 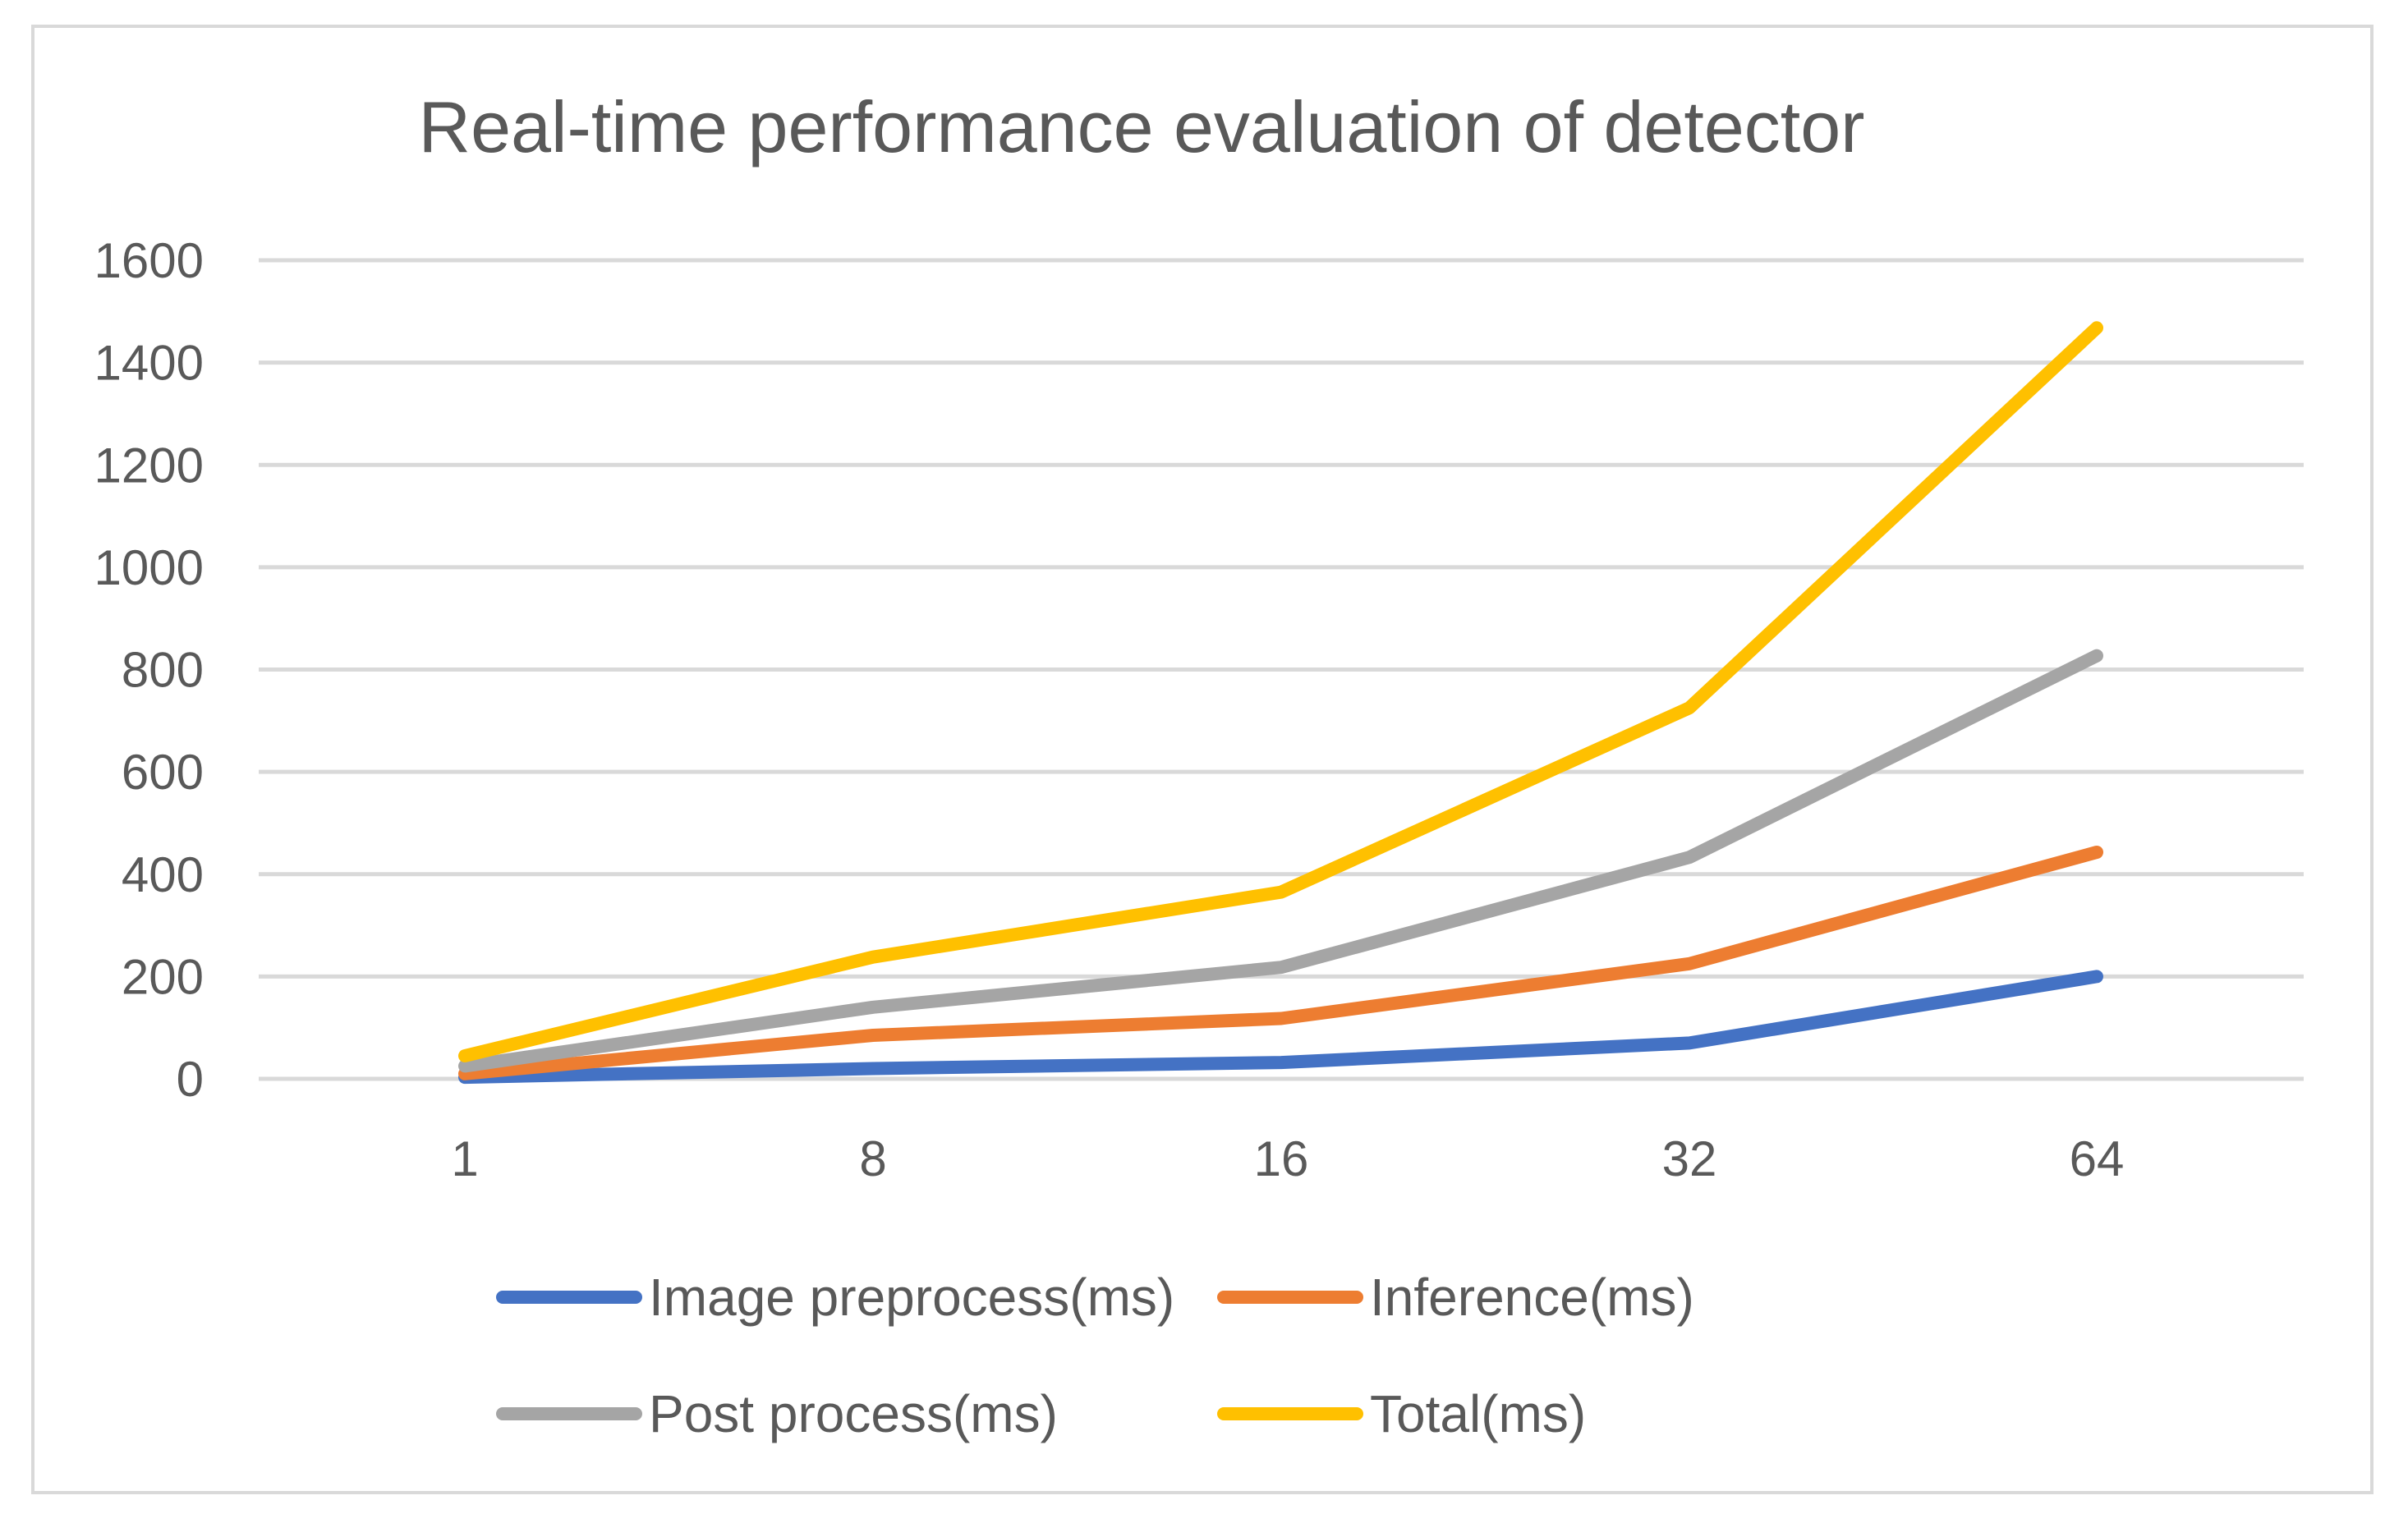 I want to click on legend-label: Total(ms), so click(x=1478, y=1413).